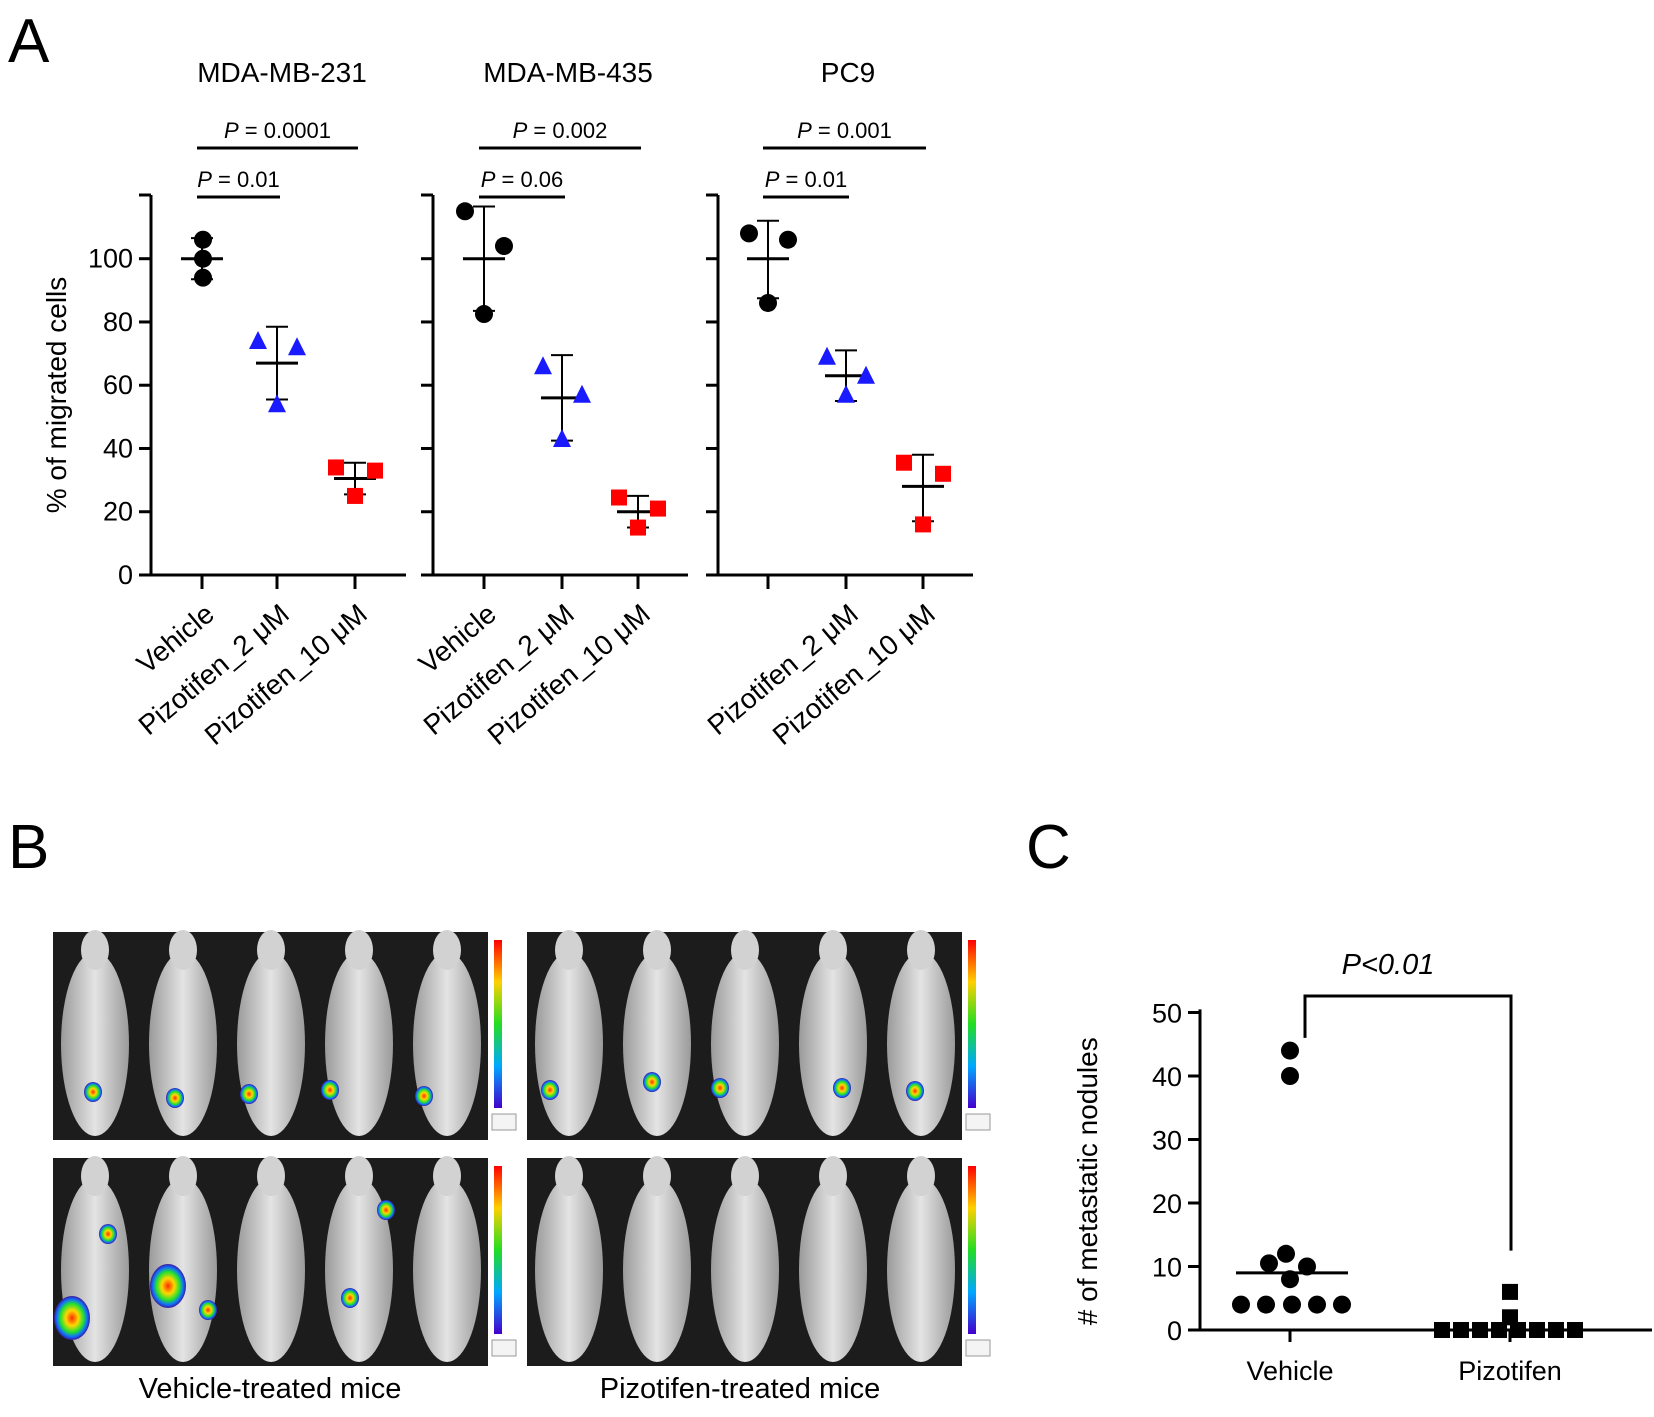 The image size is (1654, 1417). Describe the element at coordinates (270, 1389) in the screenshot. I see `vehicle-mice-caption: Vehicle-treated mice` at that location.